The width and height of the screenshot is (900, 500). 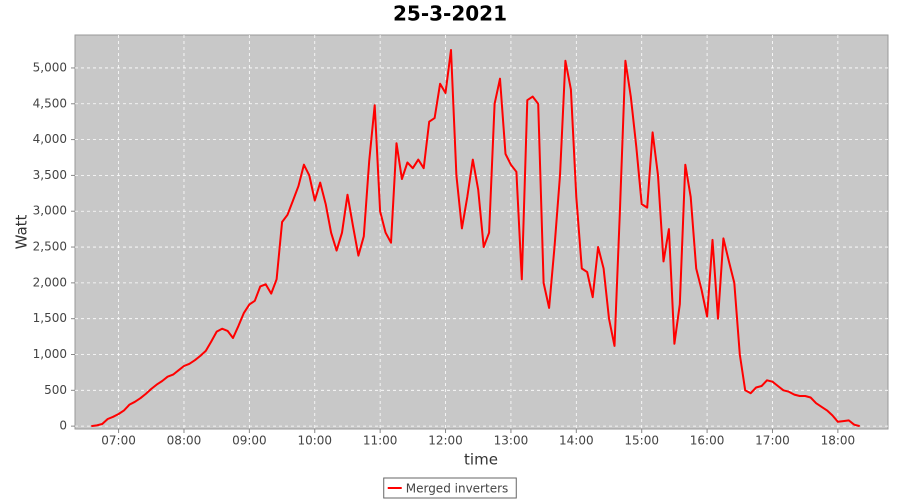 I want to click on x-tick-label: 13:00, so click(x=511, y=441).